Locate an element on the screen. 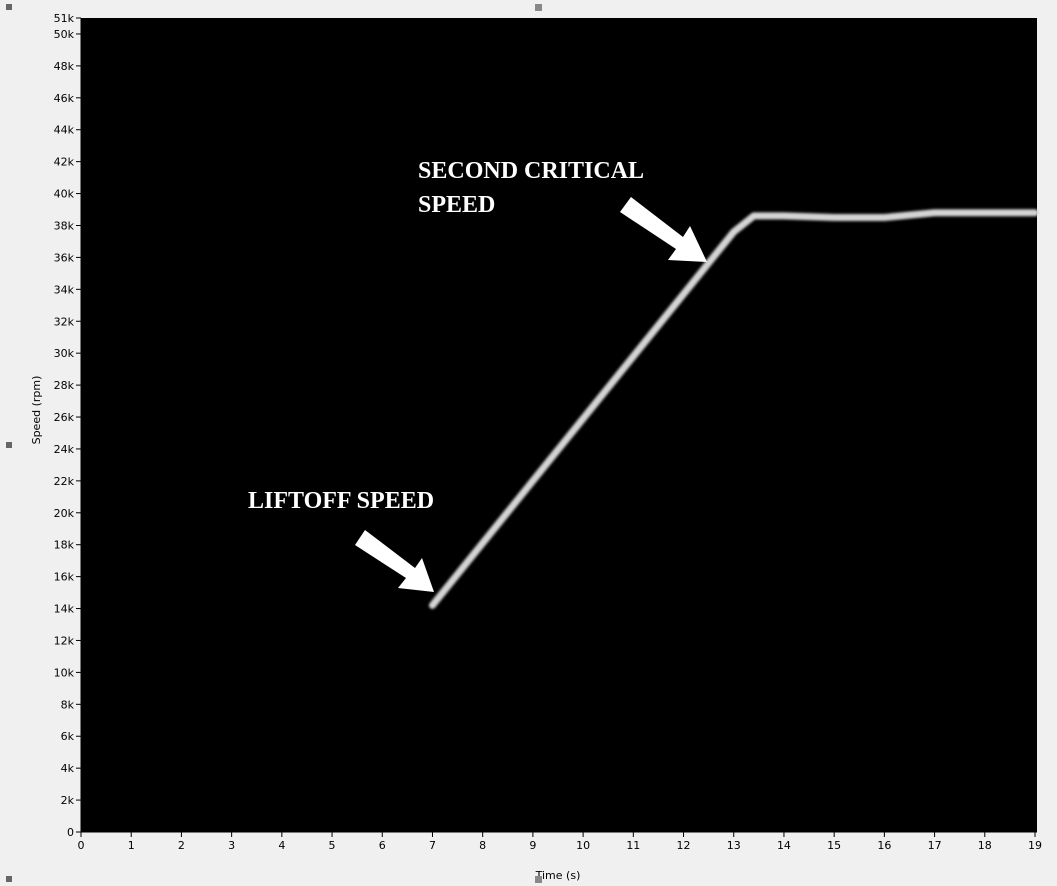 Image resolution: width=1057 pixels, height=886 pixels. y-tick-label: 46k is located at coordinates (64, 98).